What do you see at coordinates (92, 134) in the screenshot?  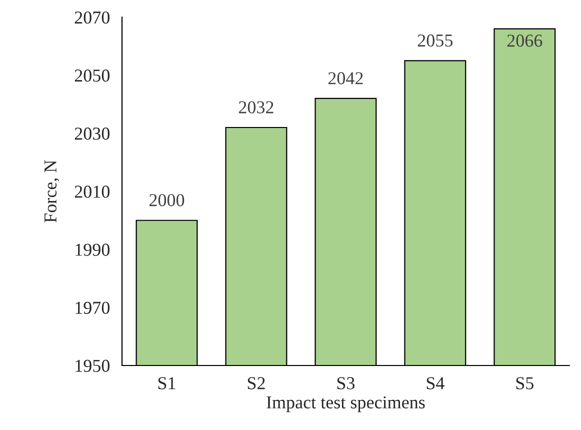 I see `y-tick-label: 2030` at bounding box center [92, 134].